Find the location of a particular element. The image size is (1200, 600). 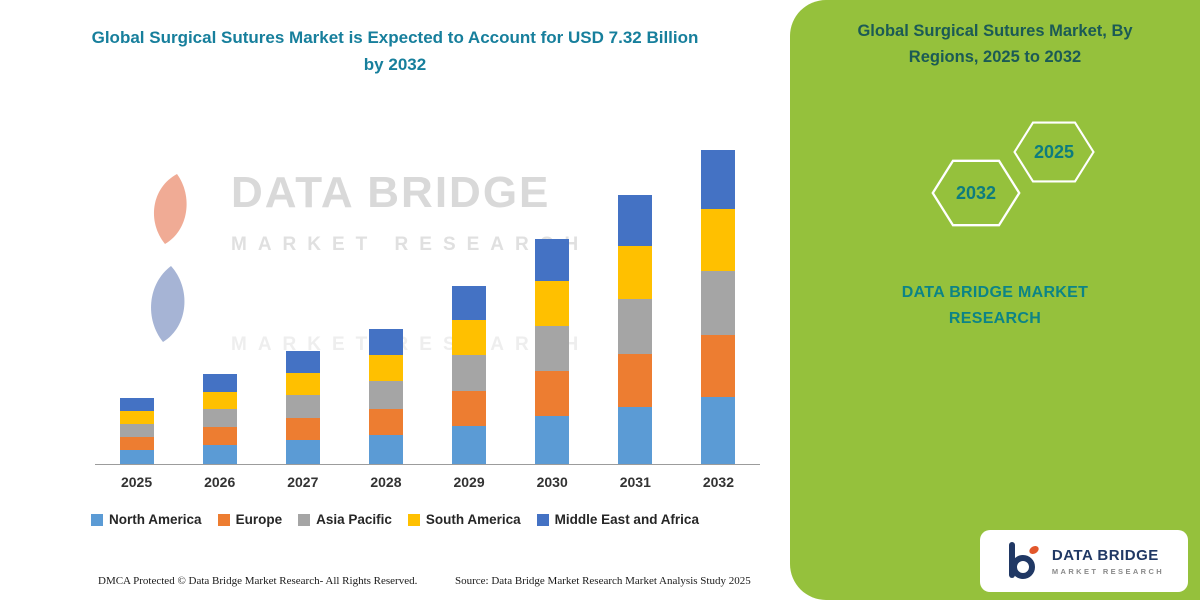

stacked-bar-2025 is located at coordinates (136, 431).